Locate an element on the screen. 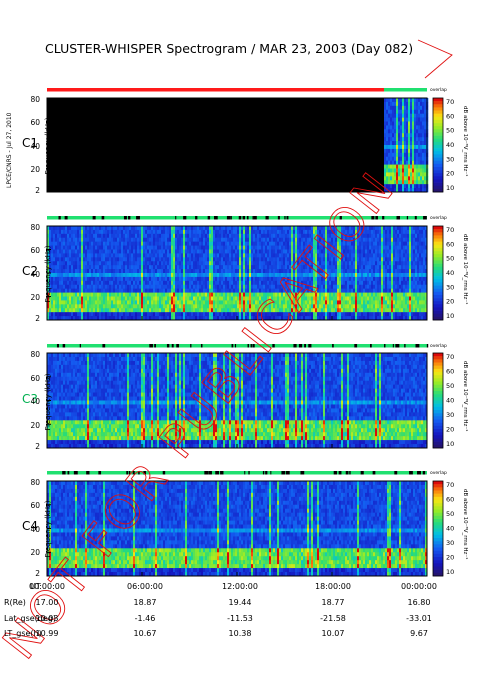 The image size is (479, 678). status-bar-c2-gap is located at coordinates (103, 218).